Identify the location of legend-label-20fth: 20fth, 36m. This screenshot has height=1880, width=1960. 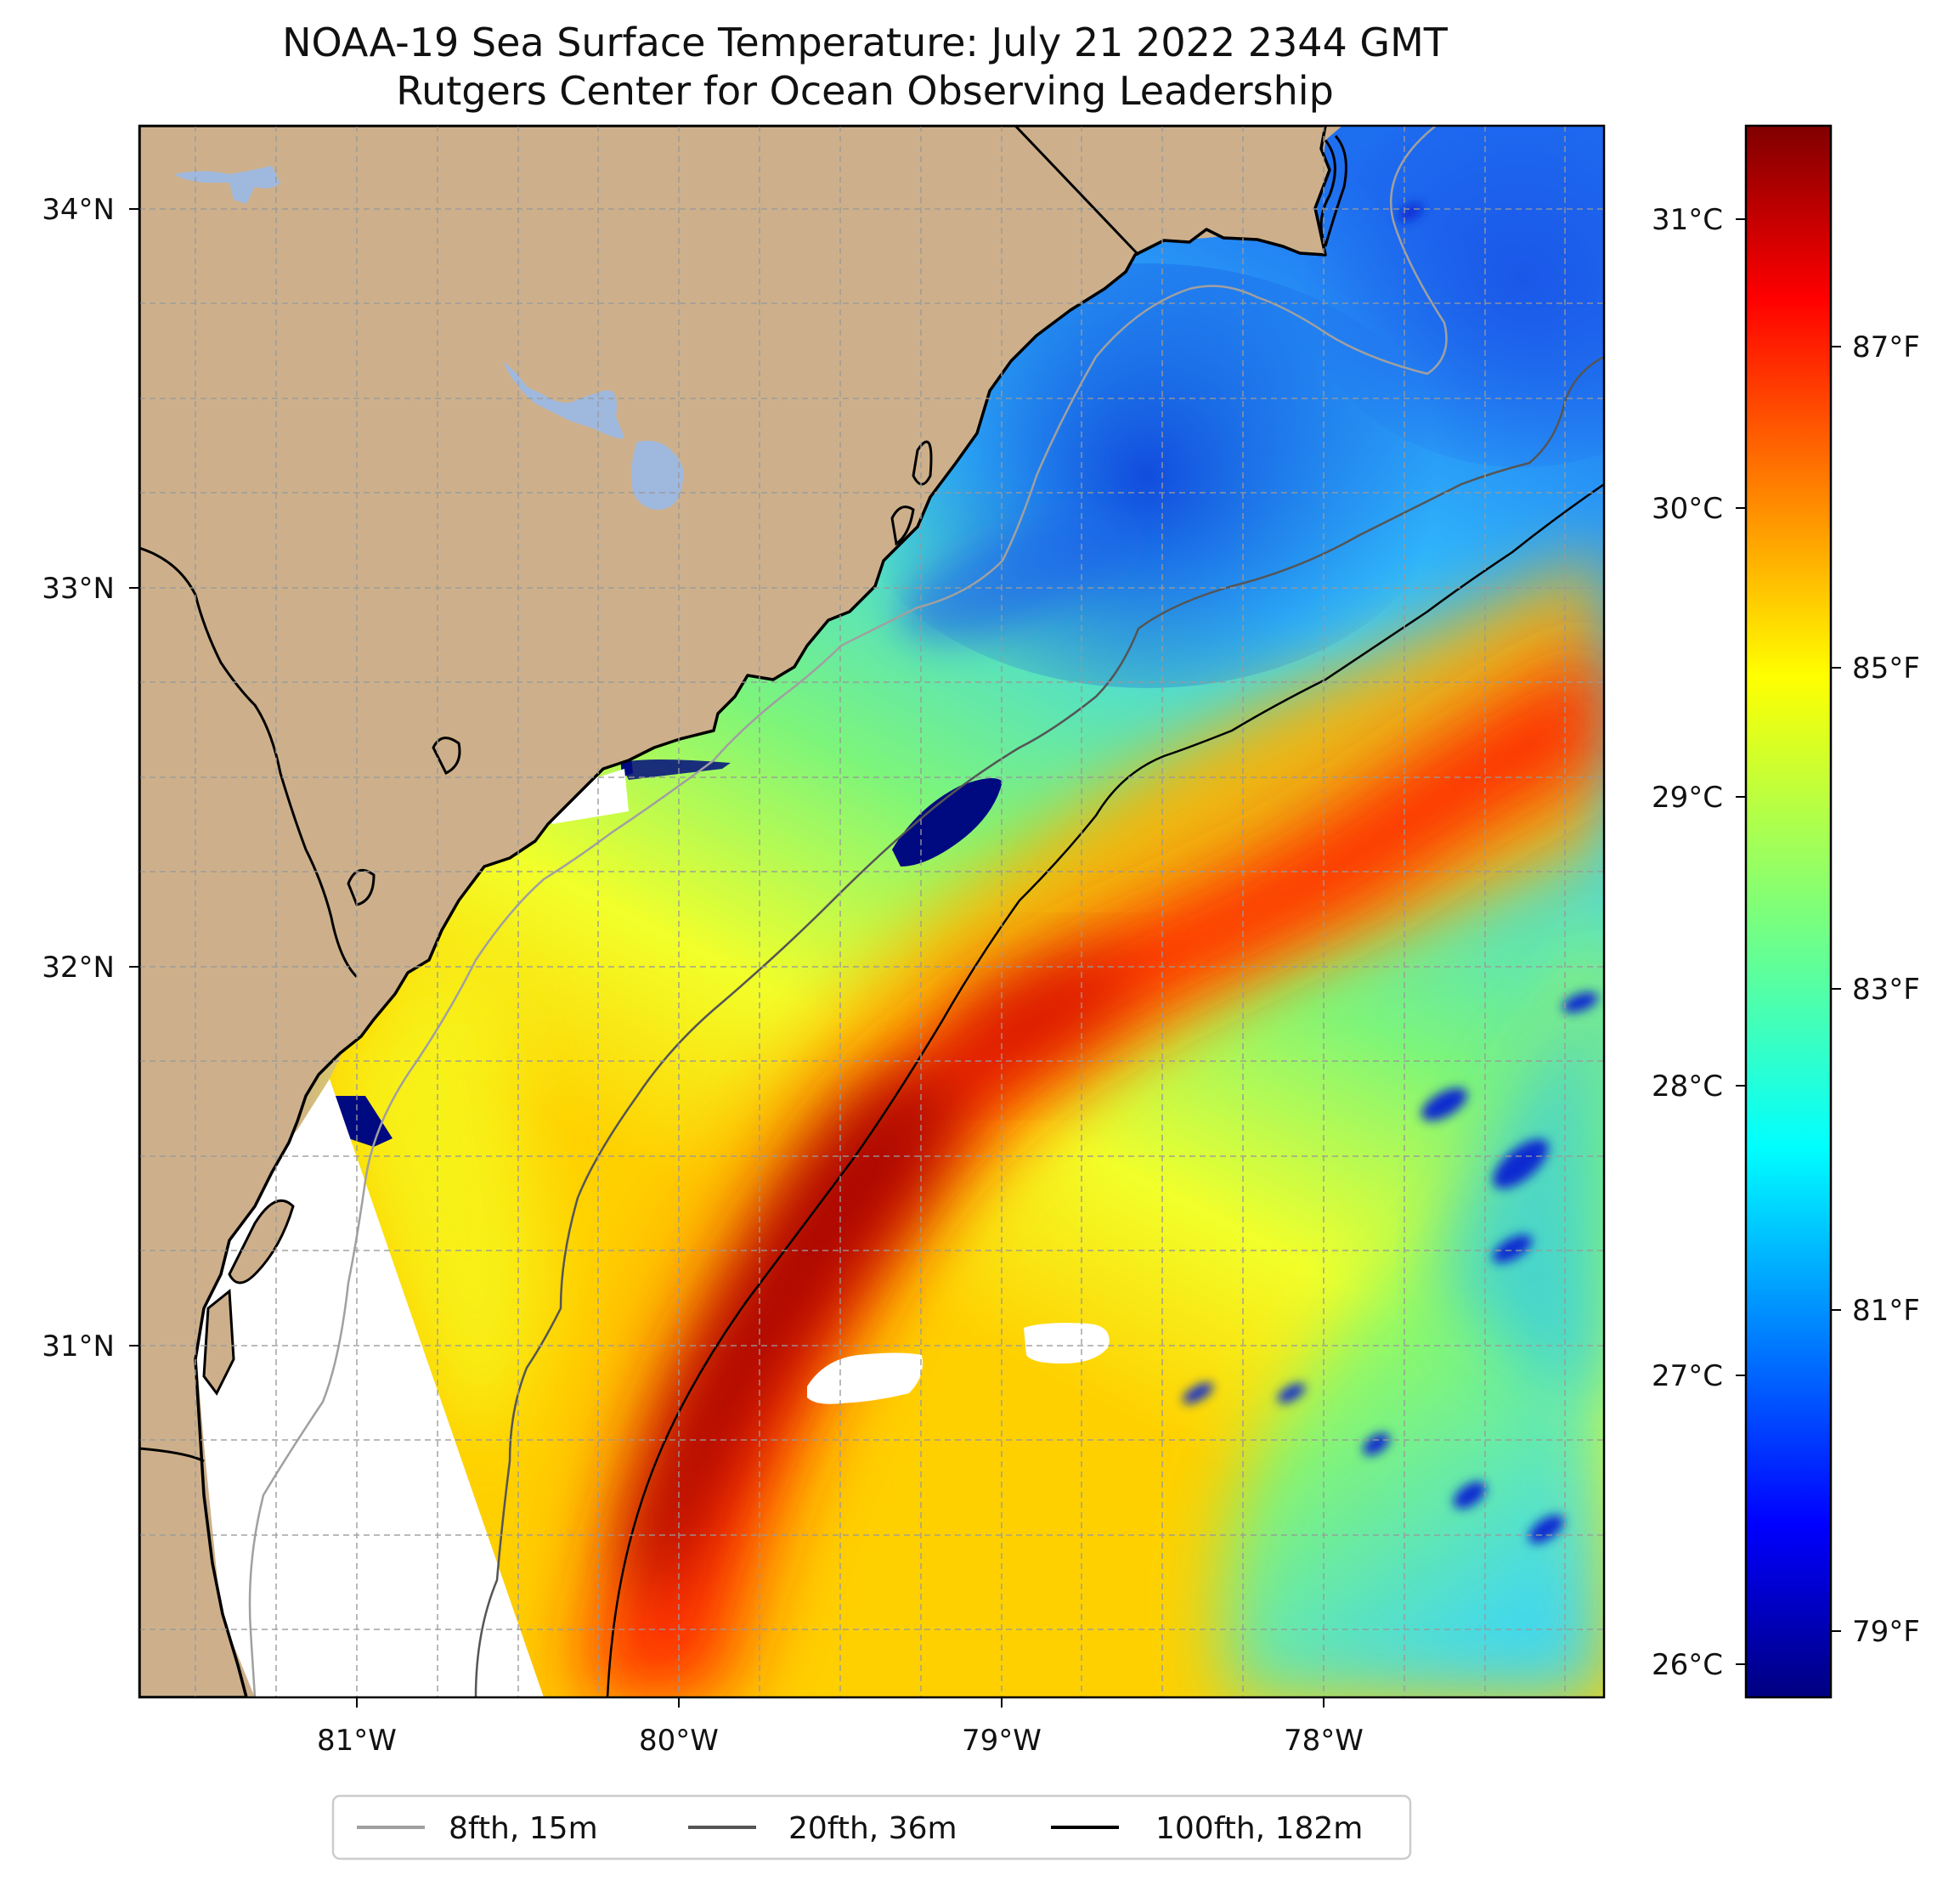
(873, 1828).